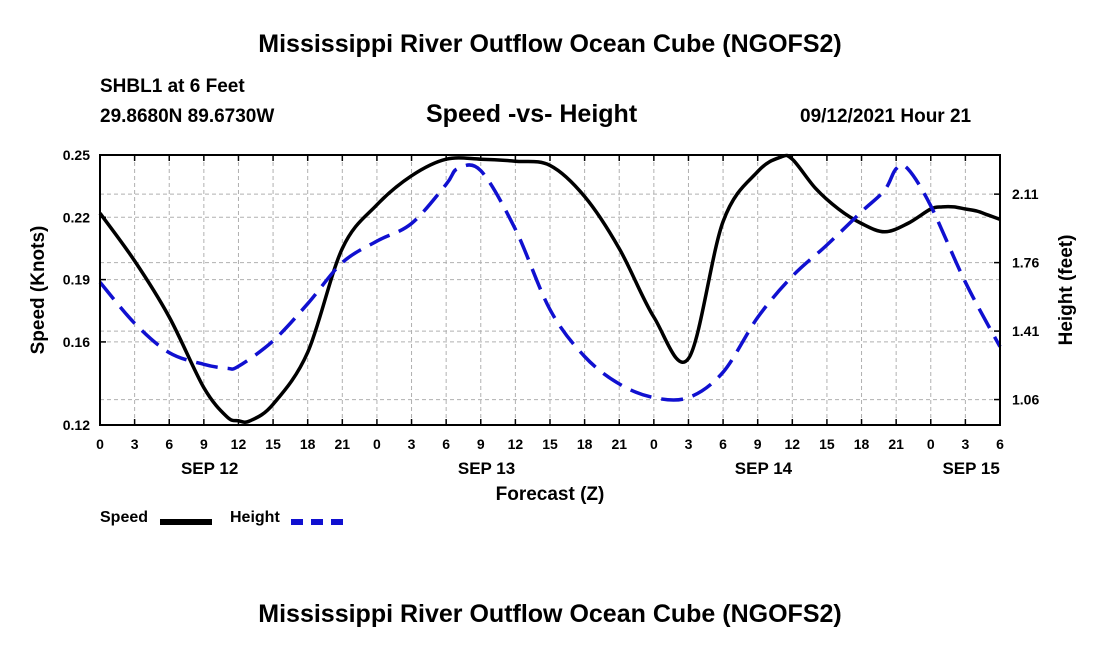 The image size is (1100, 650). I want to click on y-tick-label: 0.22, so click(76, 217).